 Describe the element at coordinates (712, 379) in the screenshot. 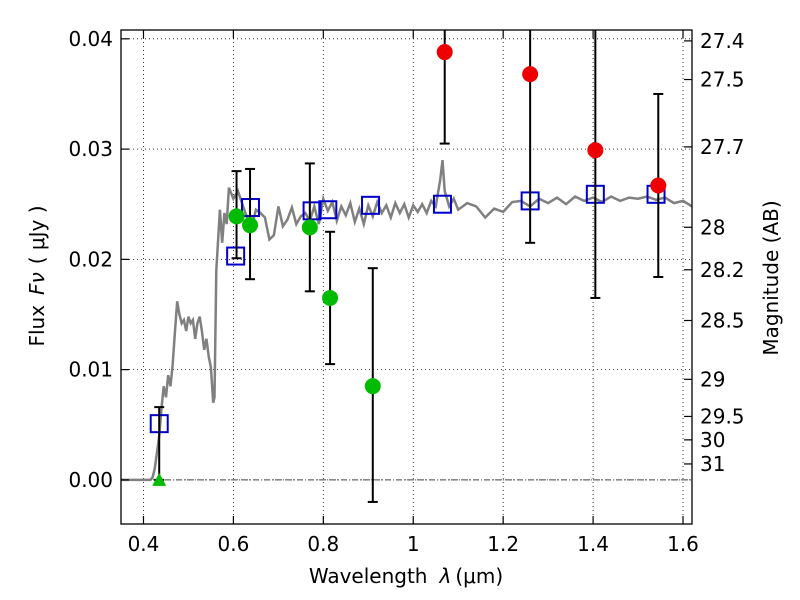

I see `magnitude-tick-label: 29` at that location.